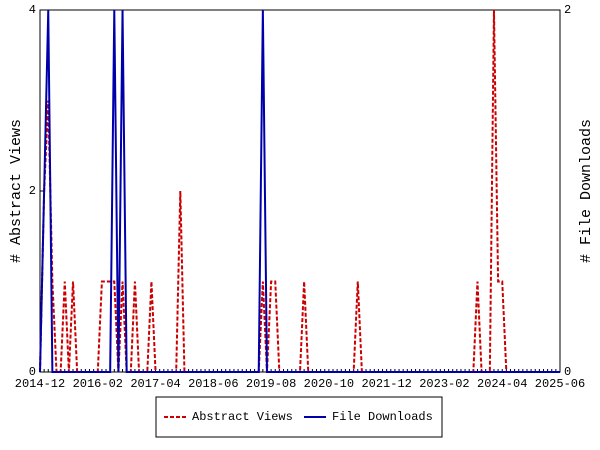 The height and width of the screenshot is (450, 600). Describe the element at coordinates (586, 191) in the screenshot. I see `y2-axis-title: # File Downloads` at that location.